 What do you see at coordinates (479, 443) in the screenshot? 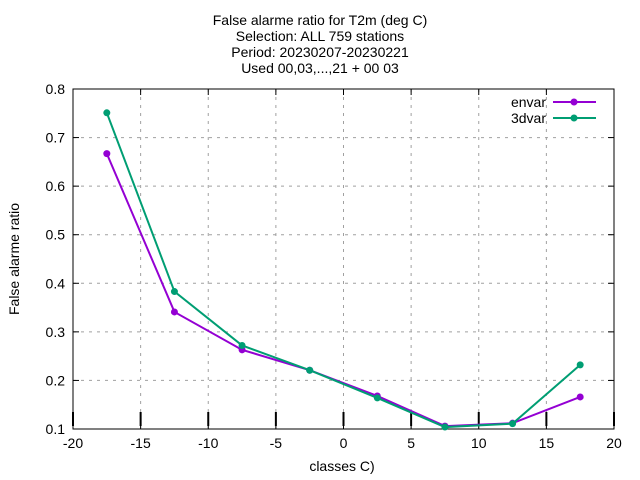
I see `x-tick-label: 10` at bounding box center [479, 443].